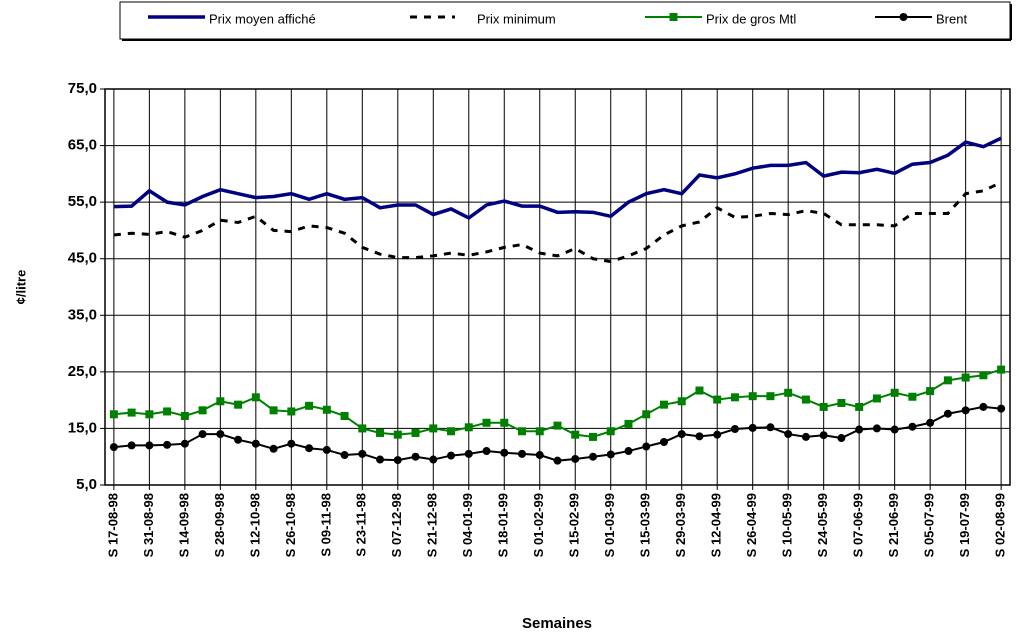 This screenshot has height=639, width=1019. I want to click on series-line, so click(557, 222).